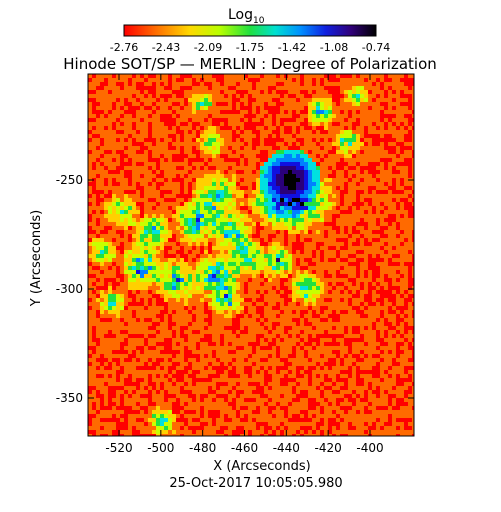 Image resolution: width=501 pixels, height=512 pixels. I want to click on colorbar-ticklabels: -2.76 -2.43 -2.09 -1.75 -1.42 -1.08 -0.74, so click(250, 47).